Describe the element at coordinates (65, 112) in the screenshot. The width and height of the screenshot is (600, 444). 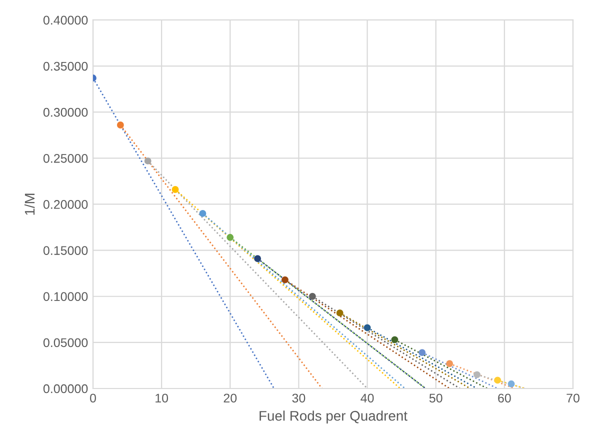
I see `y-tick-label: 0.30000` at that location.